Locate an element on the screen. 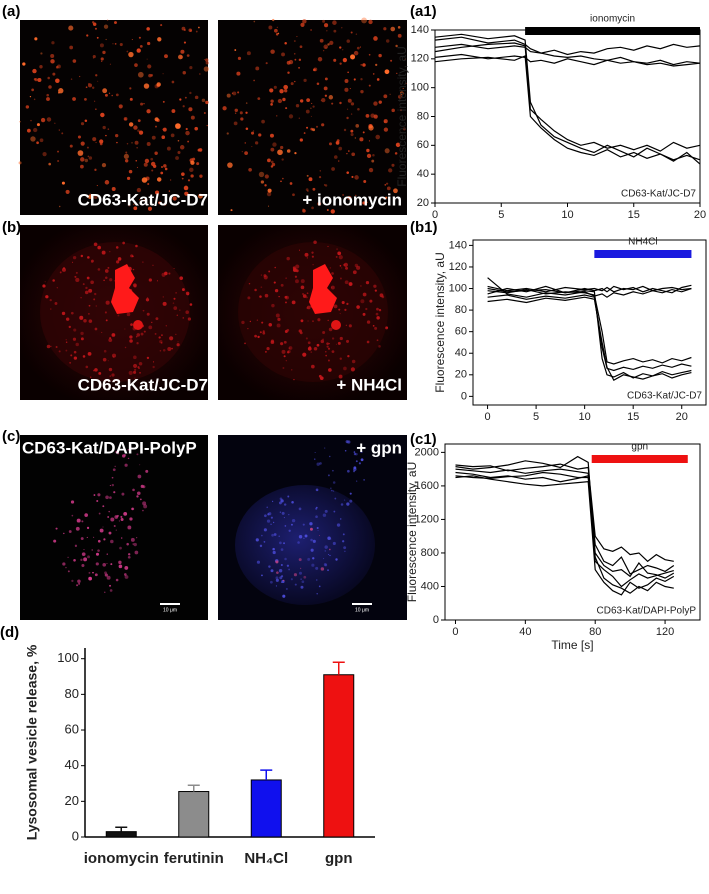 Image resolution: width=709 pixels, height=894 pixels. y-tick-label: 80 is located at coordinates (423, 116).